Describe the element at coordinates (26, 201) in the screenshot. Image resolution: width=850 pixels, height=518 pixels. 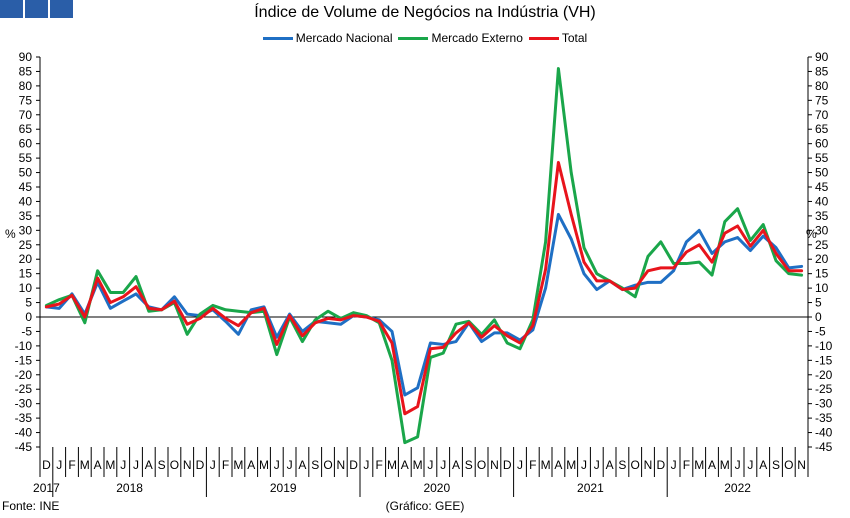
I see `y-tick-label-left: 40` at that location.